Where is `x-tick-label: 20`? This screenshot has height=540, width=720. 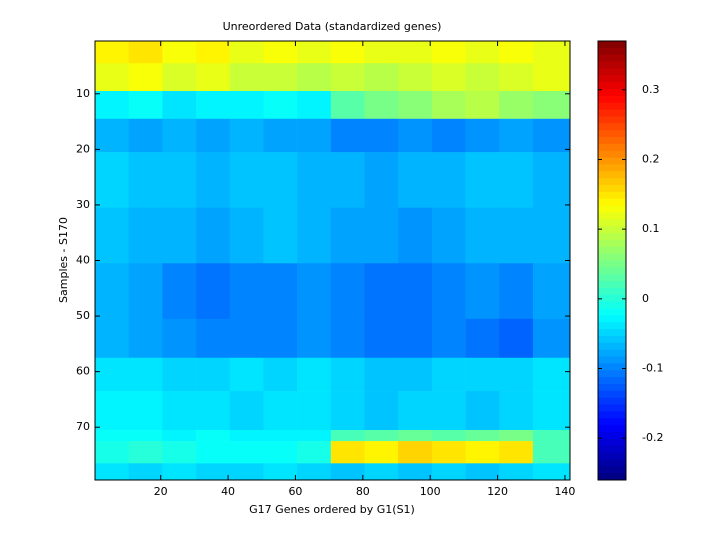
x-tick-label: 20 is located at coordinates (161, 491).